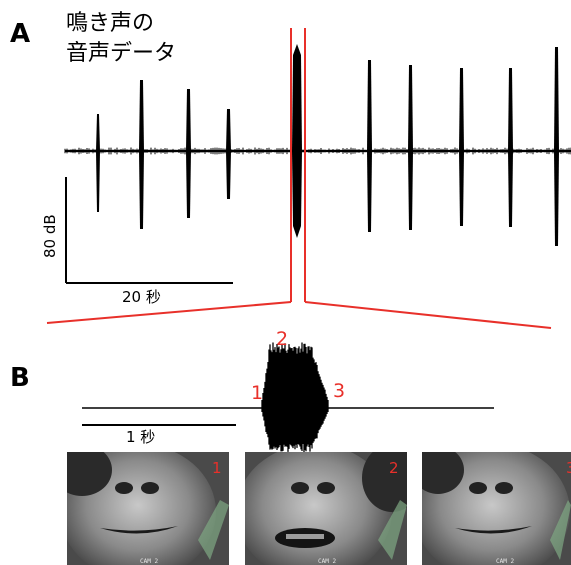 The width and height of the screenshot is (571, 565). Describe the element at coordinates (141, 297) in the screenshot. I see `x-scale-label: 20 秒` at that location.